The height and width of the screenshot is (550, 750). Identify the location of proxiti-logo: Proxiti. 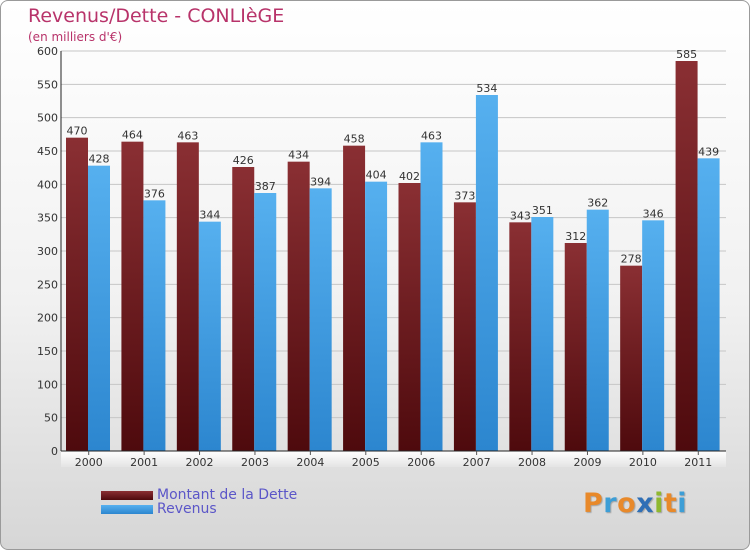
(635, 503).